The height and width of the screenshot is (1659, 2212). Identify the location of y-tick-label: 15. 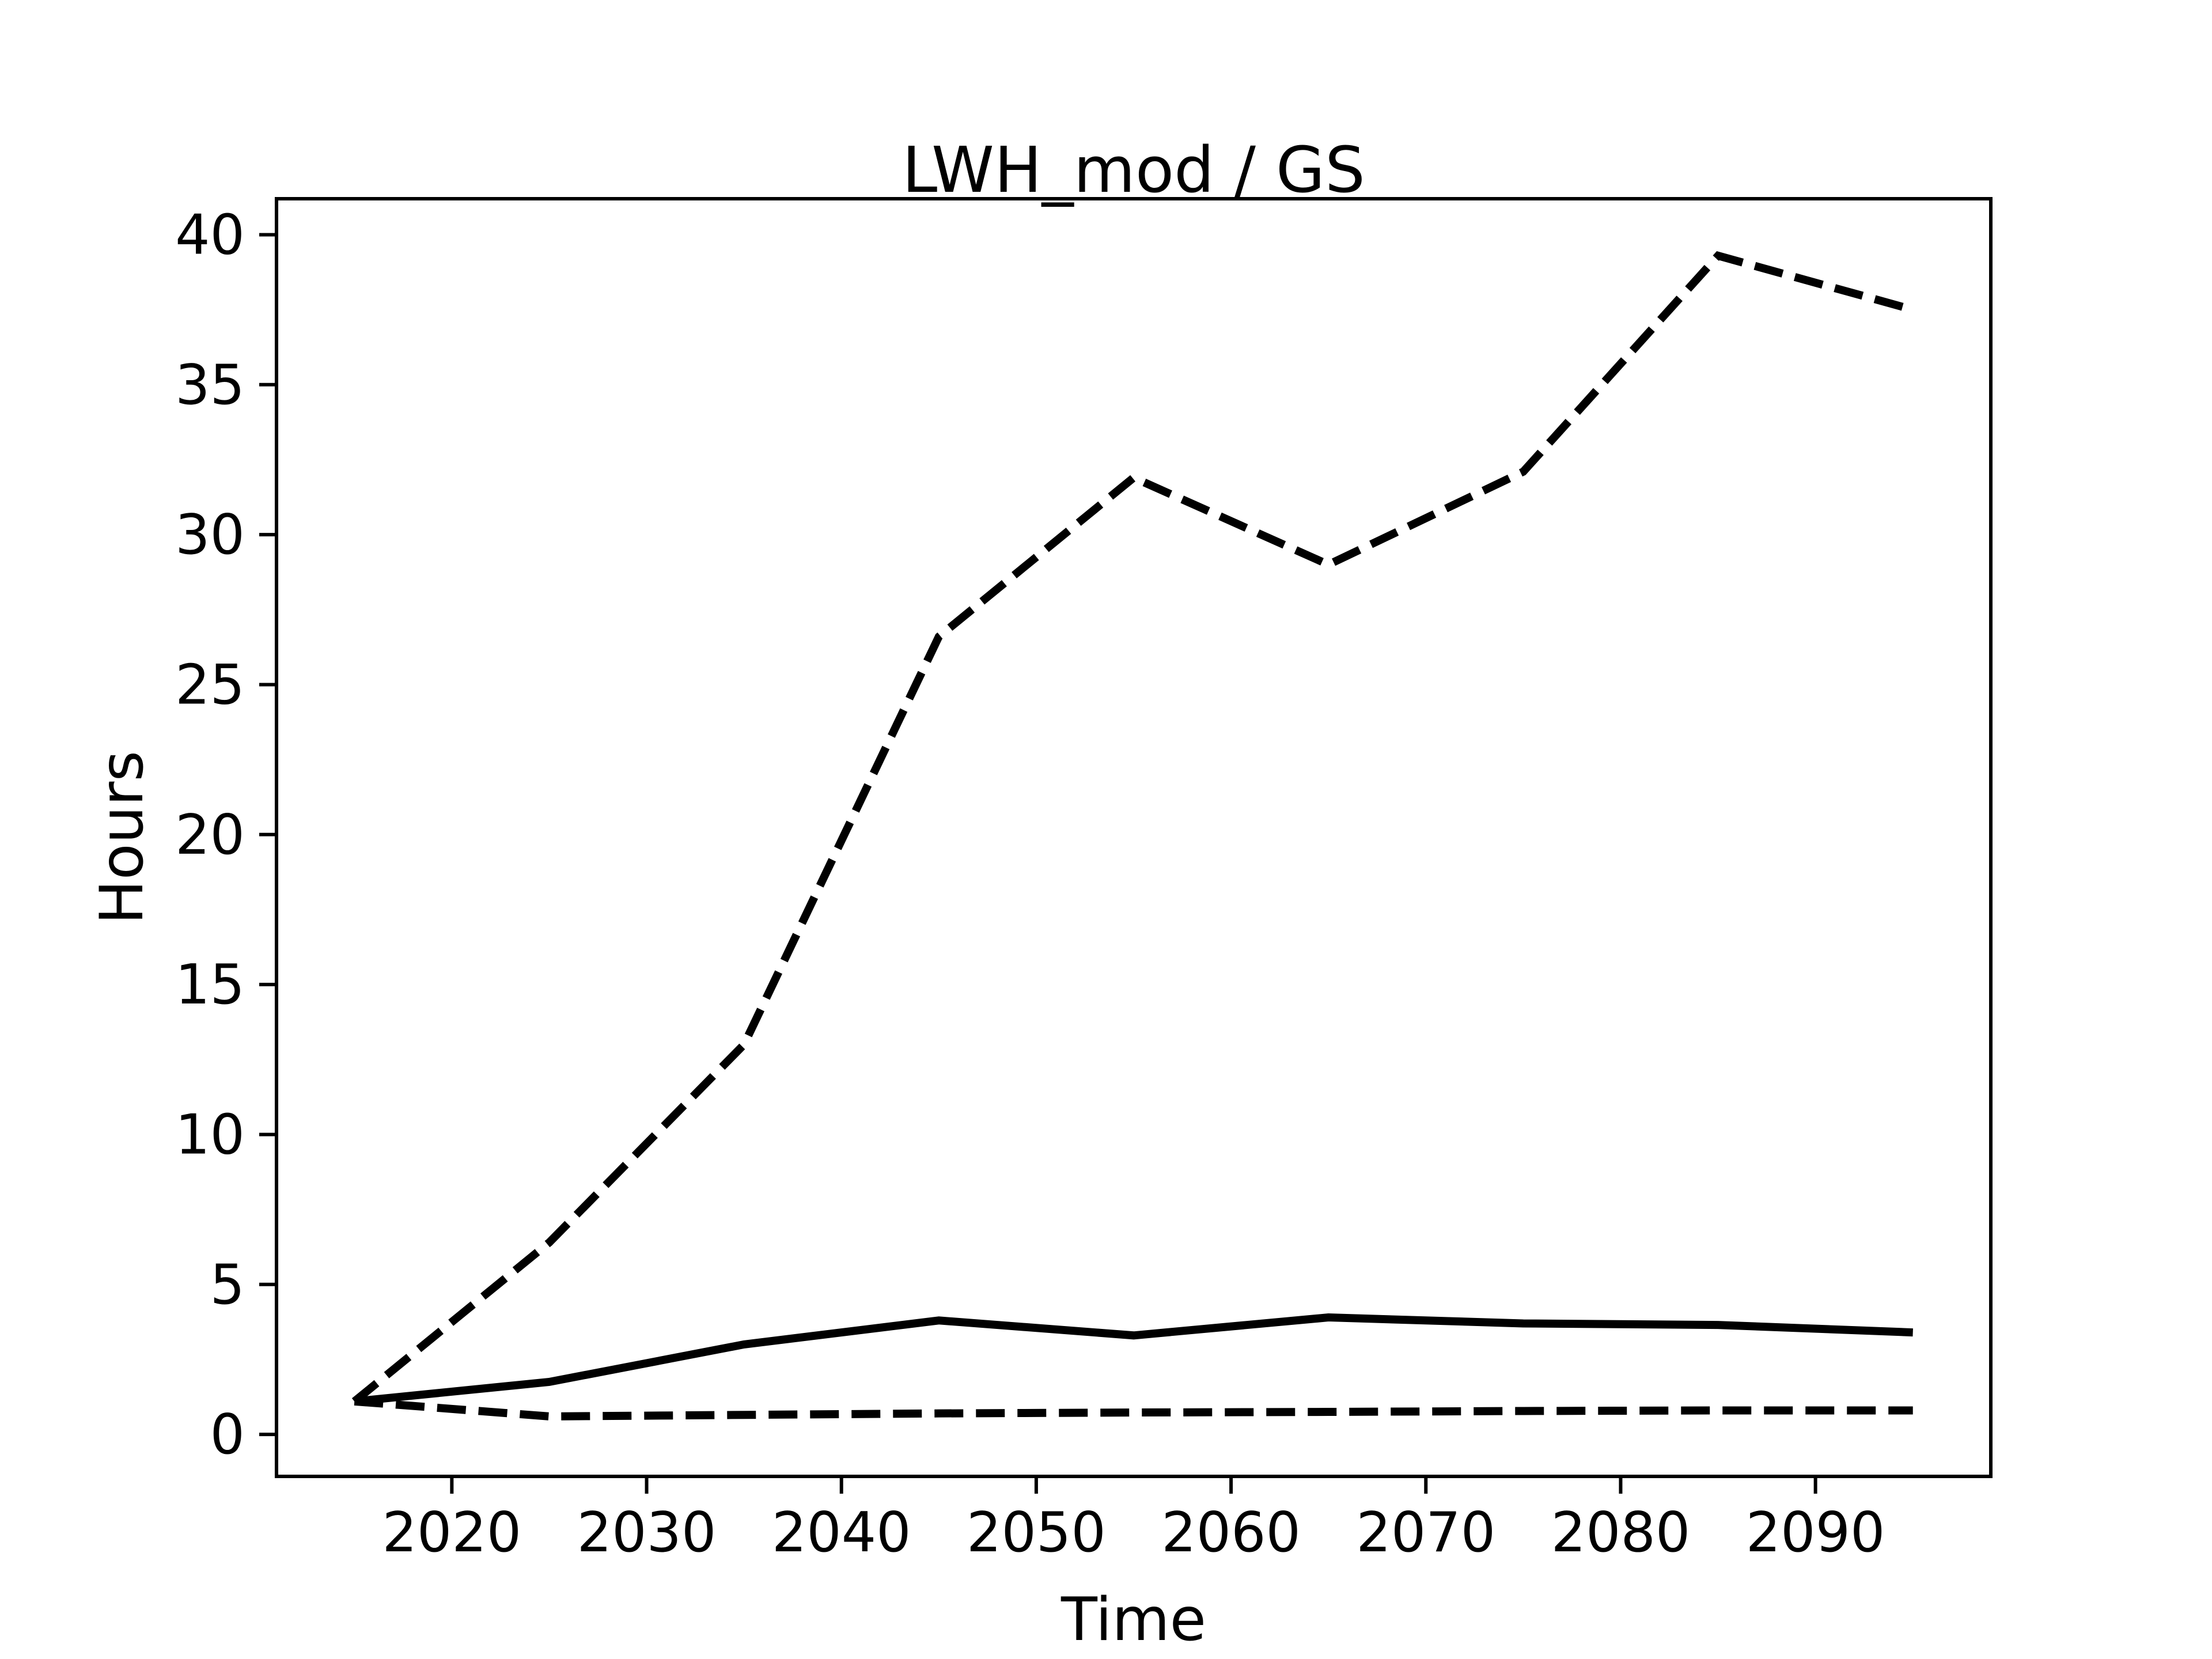
(210, 985).